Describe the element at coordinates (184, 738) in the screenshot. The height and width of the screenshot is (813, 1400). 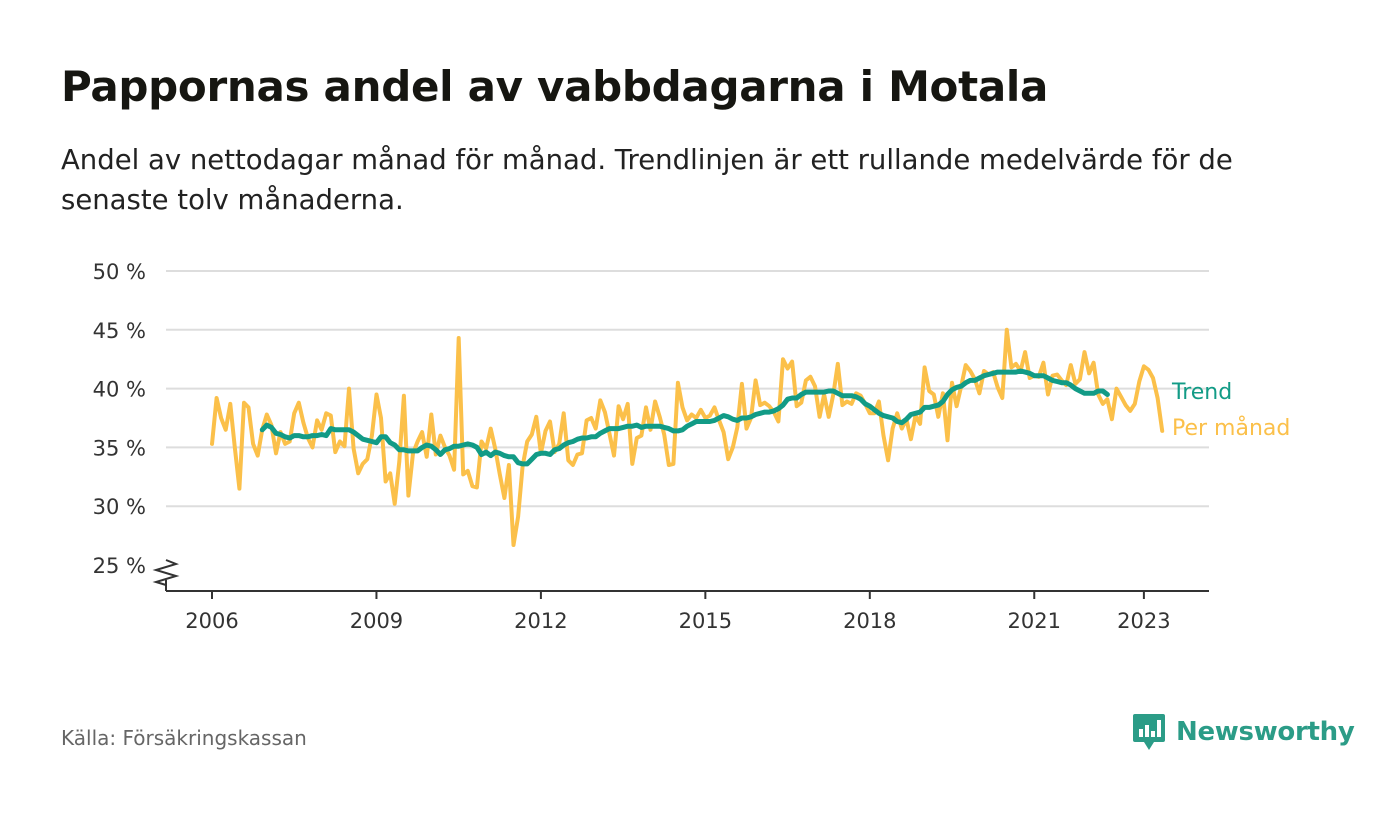
I see `source-note: Källa: Försäkringskassan` at that location.